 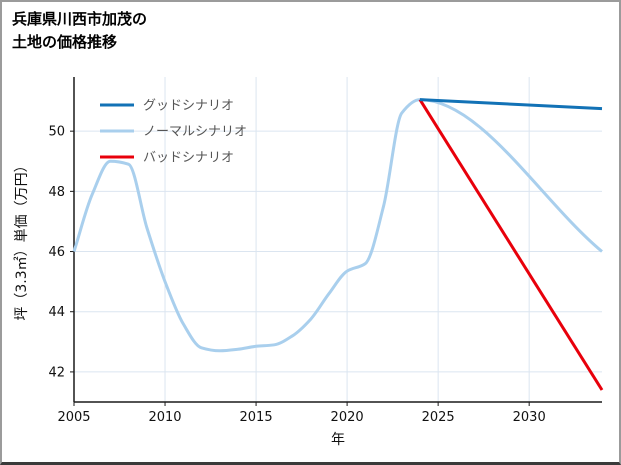 What do you see at coordinates (195, 132) in the screenshot?
I see `legend-label: ノーマルシナリオ` at bounding box center [195, 132].